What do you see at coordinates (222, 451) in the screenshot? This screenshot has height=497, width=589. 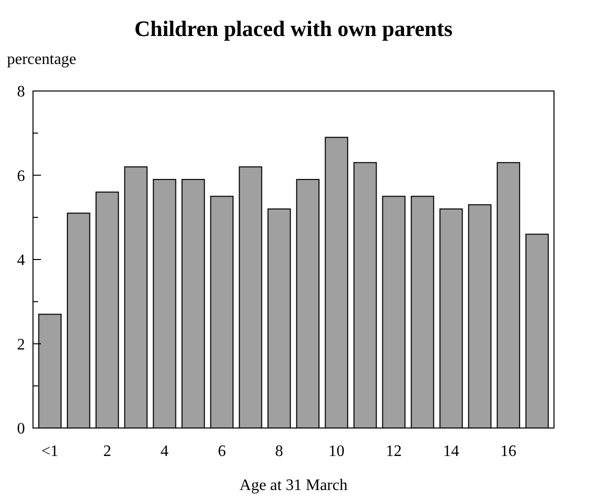 I see `x-tick-label: 6` at bounding box center [222, 451].